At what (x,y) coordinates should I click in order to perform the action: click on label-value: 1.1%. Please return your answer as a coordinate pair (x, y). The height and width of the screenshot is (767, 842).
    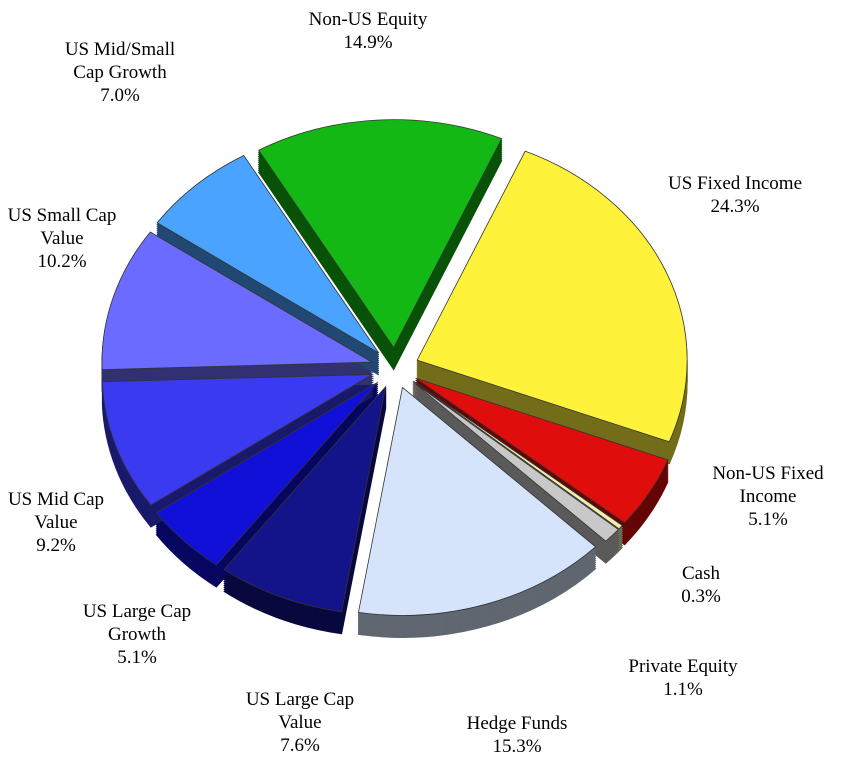
    Looking at the image, I should click on (683, 689).